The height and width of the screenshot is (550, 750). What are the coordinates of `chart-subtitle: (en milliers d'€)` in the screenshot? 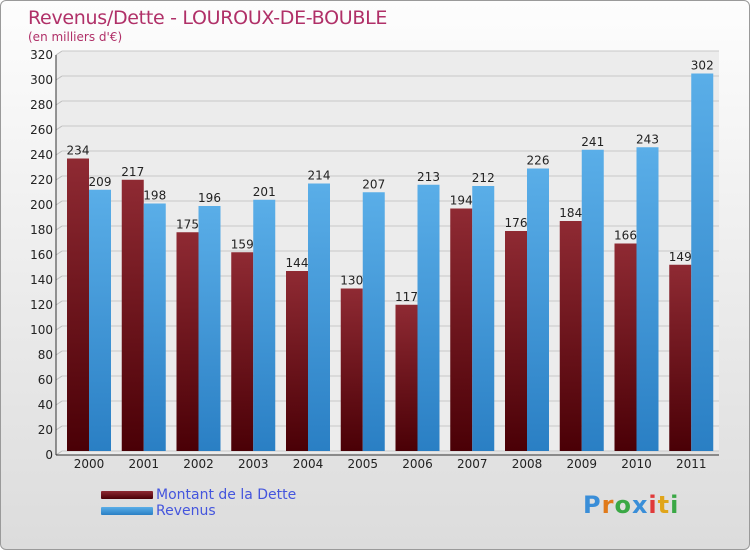 It's located at (75, 37).